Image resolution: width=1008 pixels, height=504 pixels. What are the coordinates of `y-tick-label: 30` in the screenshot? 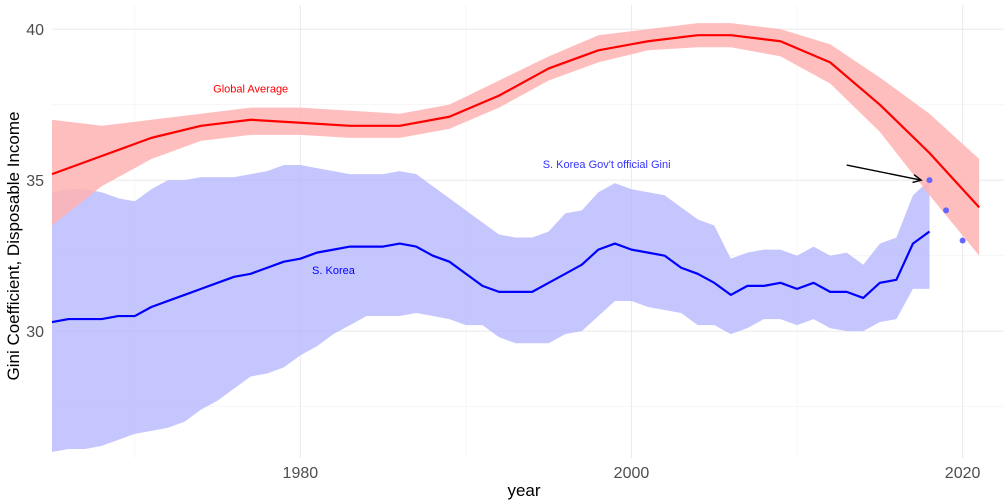 It's located at (35, 332).